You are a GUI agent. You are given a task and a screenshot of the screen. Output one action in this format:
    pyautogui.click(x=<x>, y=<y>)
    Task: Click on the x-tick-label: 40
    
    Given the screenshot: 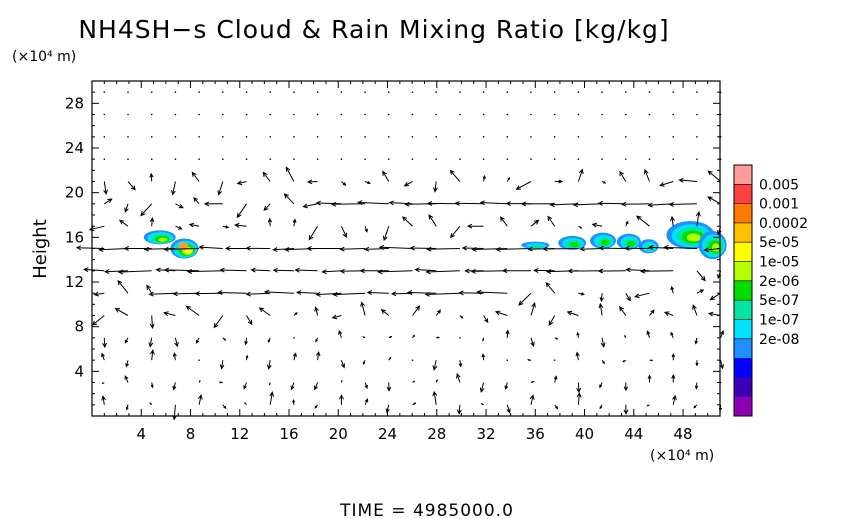 What is the action you would take?
    pyautogui.click(x=584, y=434)
    